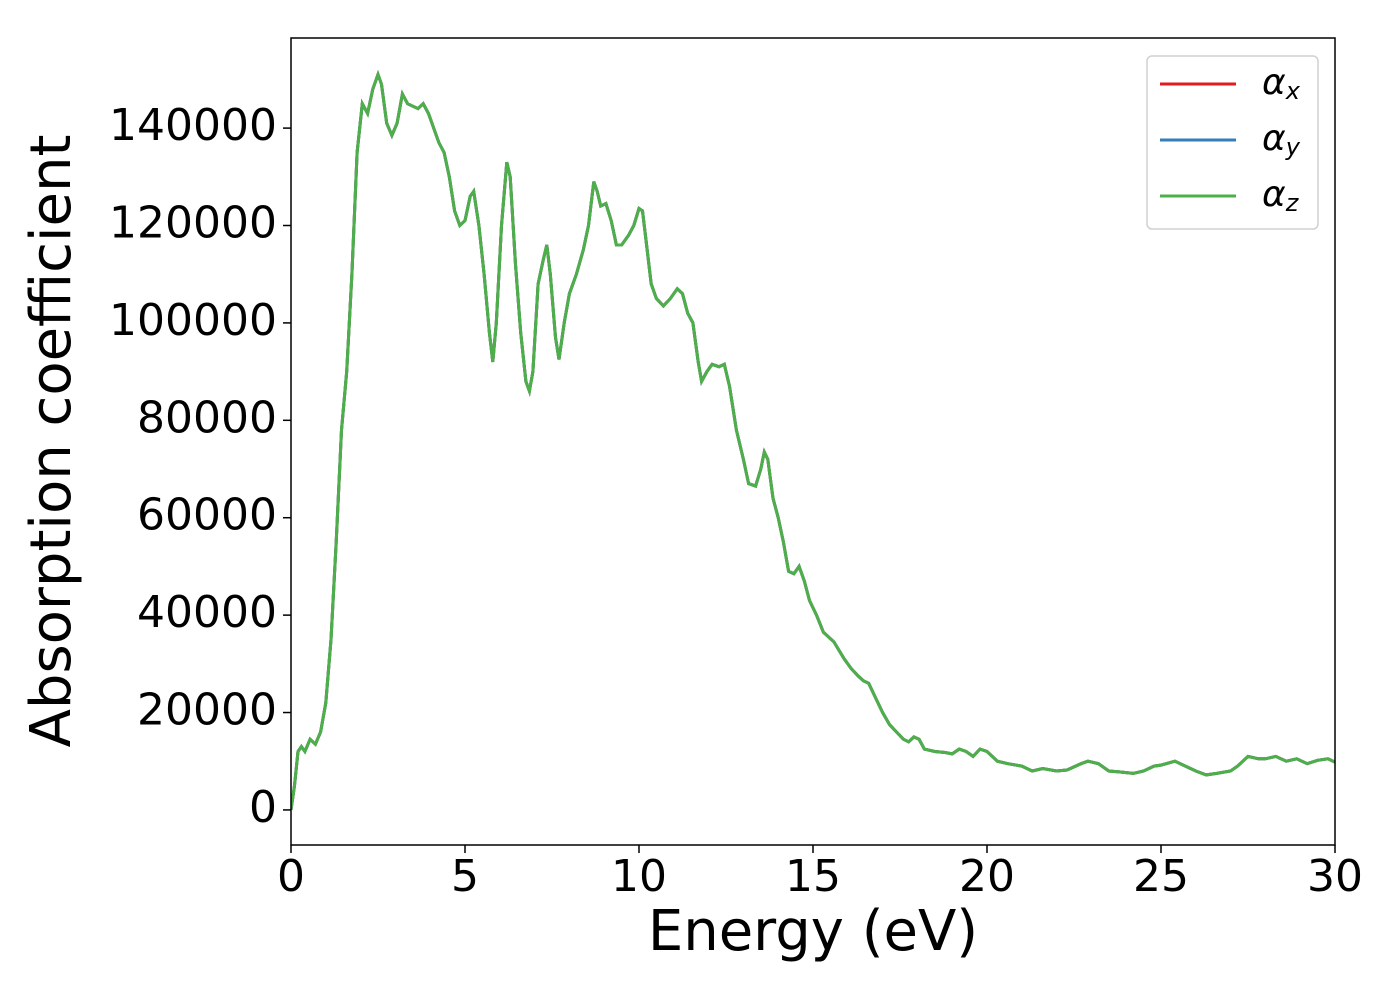 The height and width of the screenshot is (1000, 1400). What do you see at coordinates (207, 612) in the screenshot?
I see `y-tick-label: 40000` at bounding box center [207, 612].